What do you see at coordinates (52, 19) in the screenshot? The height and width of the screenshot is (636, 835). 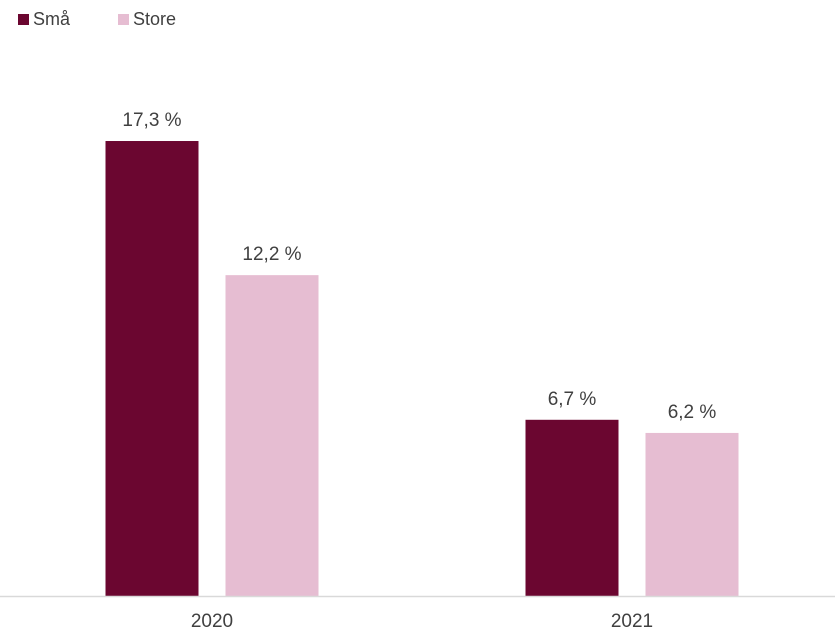 I see `legend-label-0: Små` at bounding box center [52, 19].